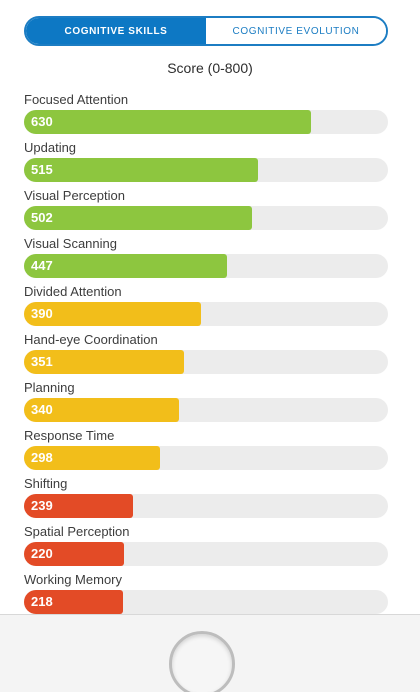 The image size is (420, 692). I want to click on skill-row: Divided Attention 390, so click(206, 308).